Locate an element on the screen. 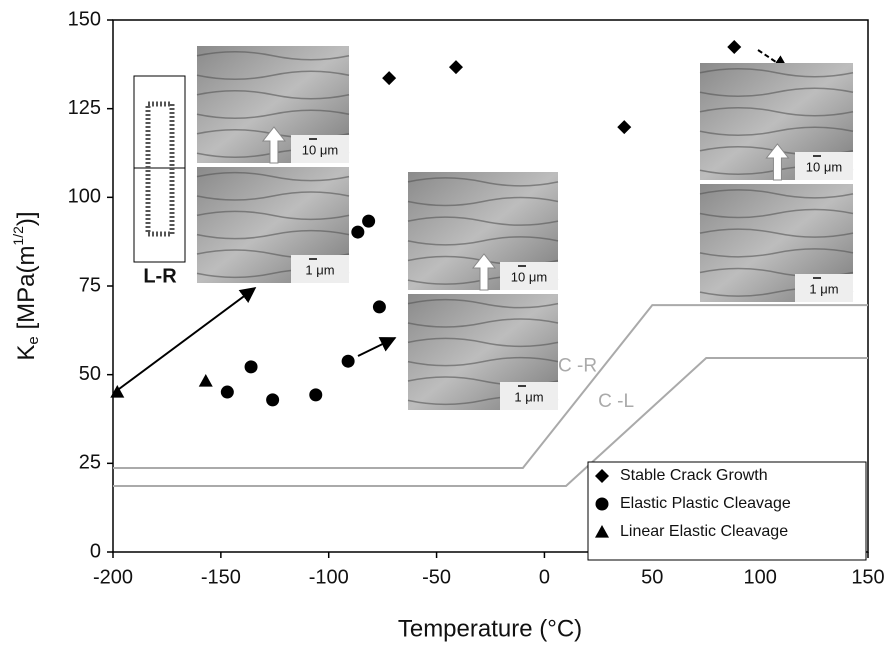 The height and width of the screenshot is (645, 894). y-label-end: )] is located at coordinates (26, 218).